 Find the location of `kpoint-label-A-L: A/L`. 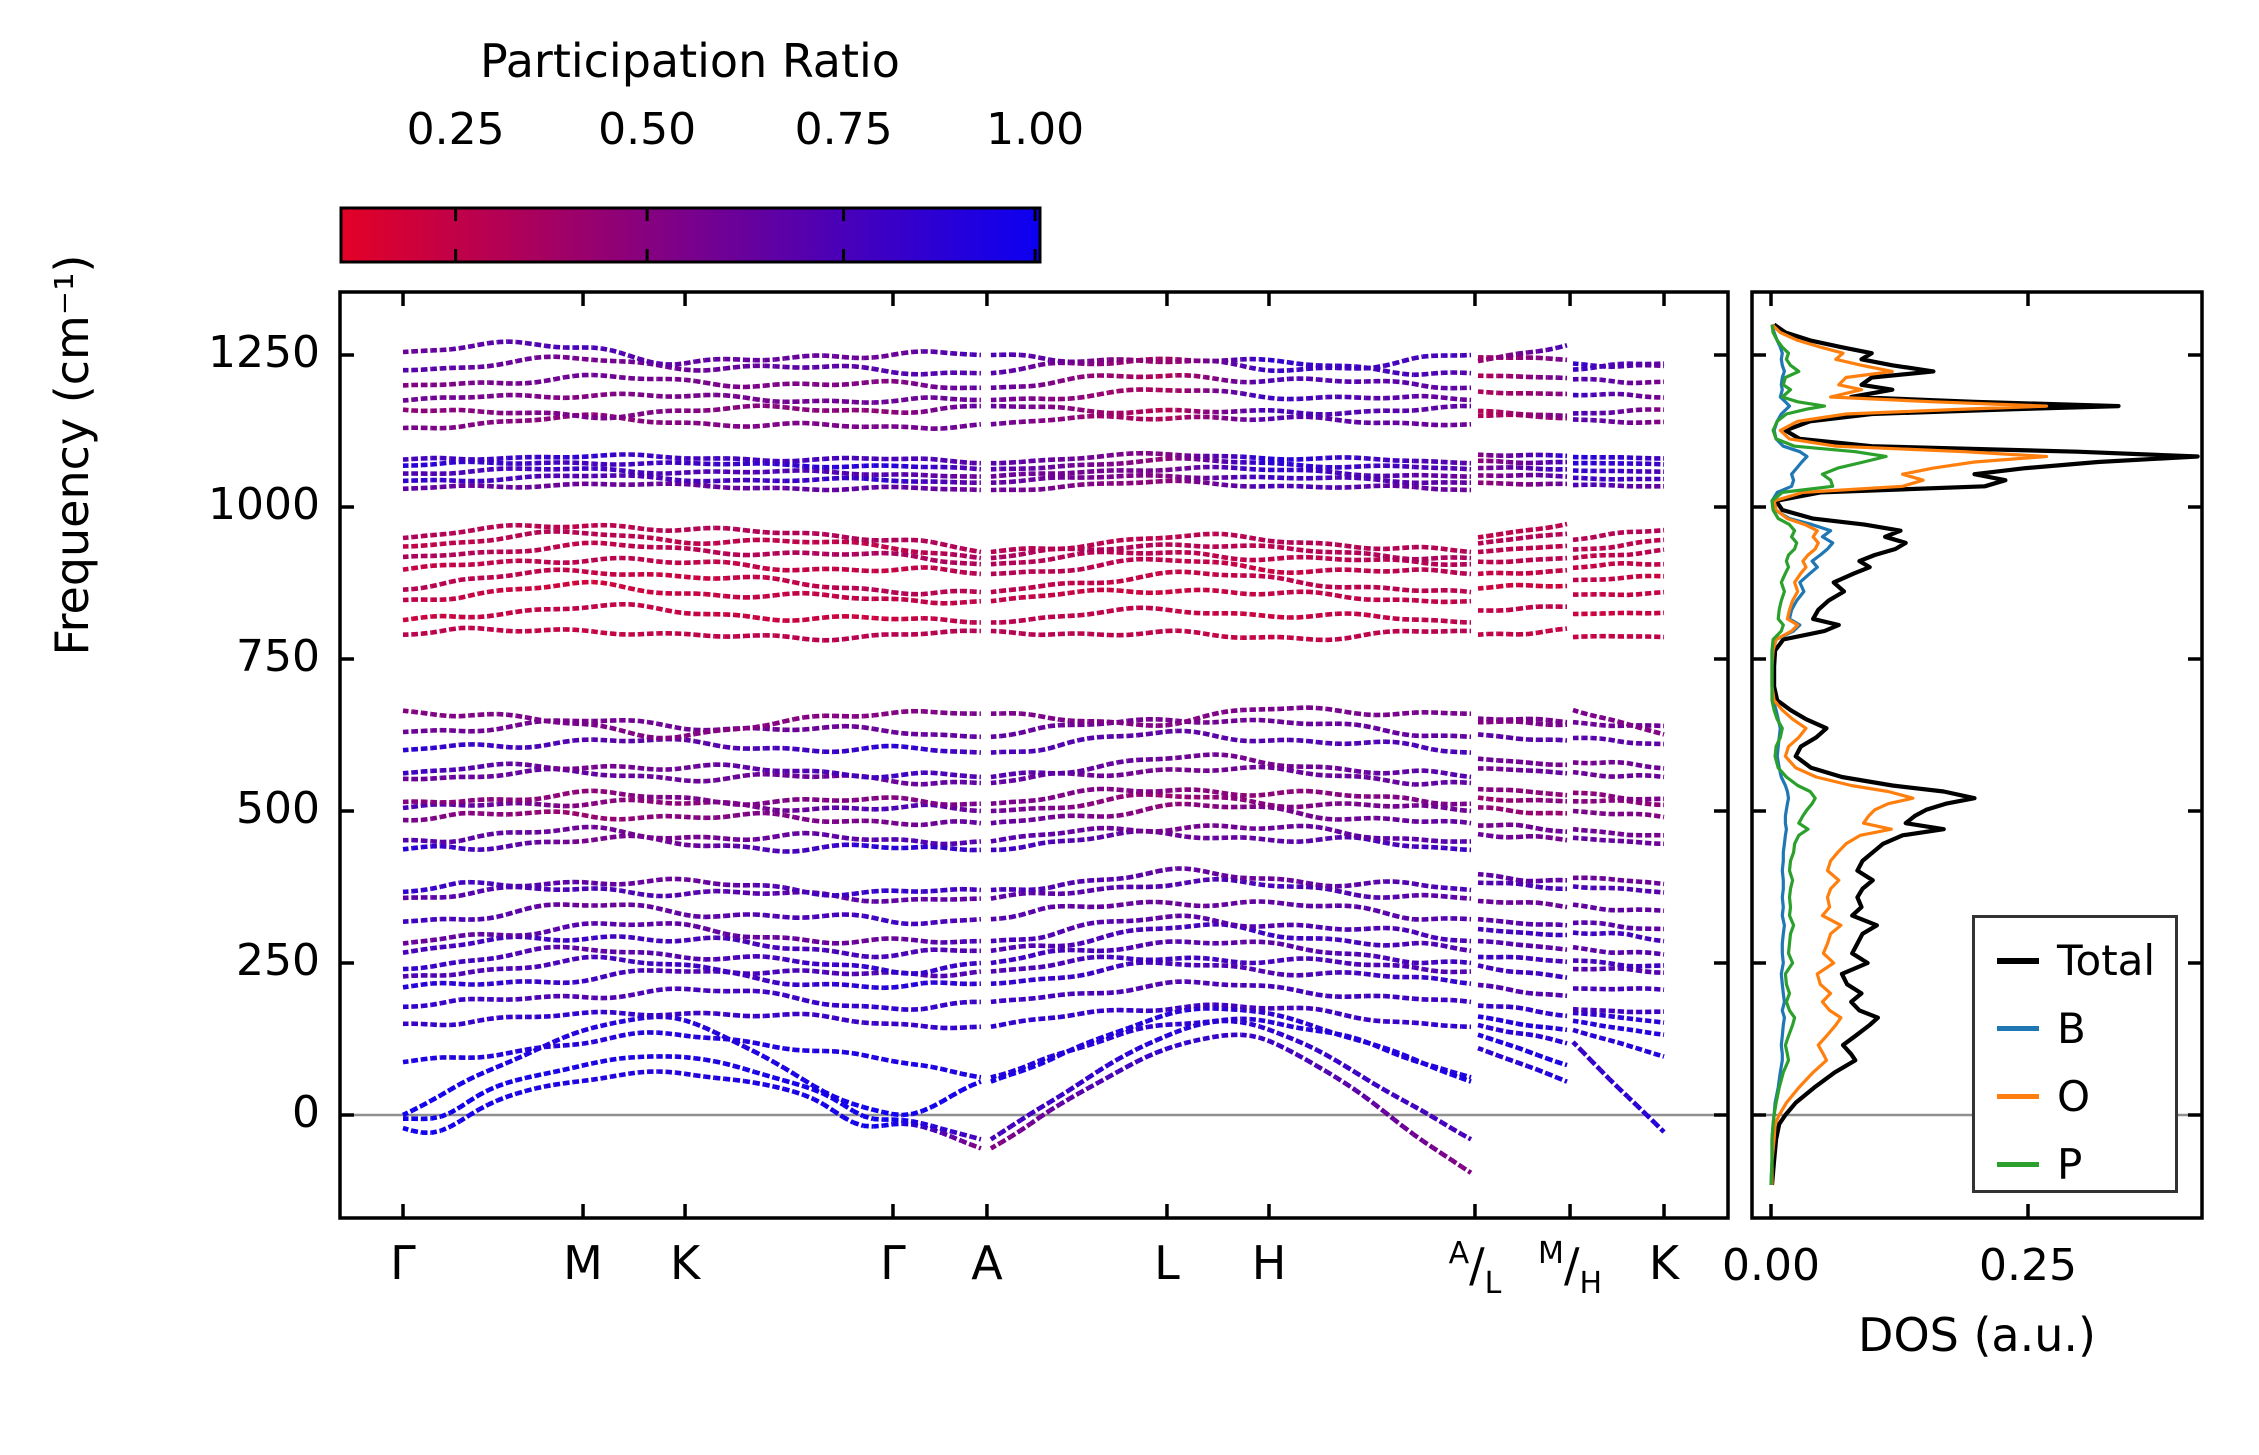

kpoint-label-A-L: A/L is located at coordinates (1475, 1268).